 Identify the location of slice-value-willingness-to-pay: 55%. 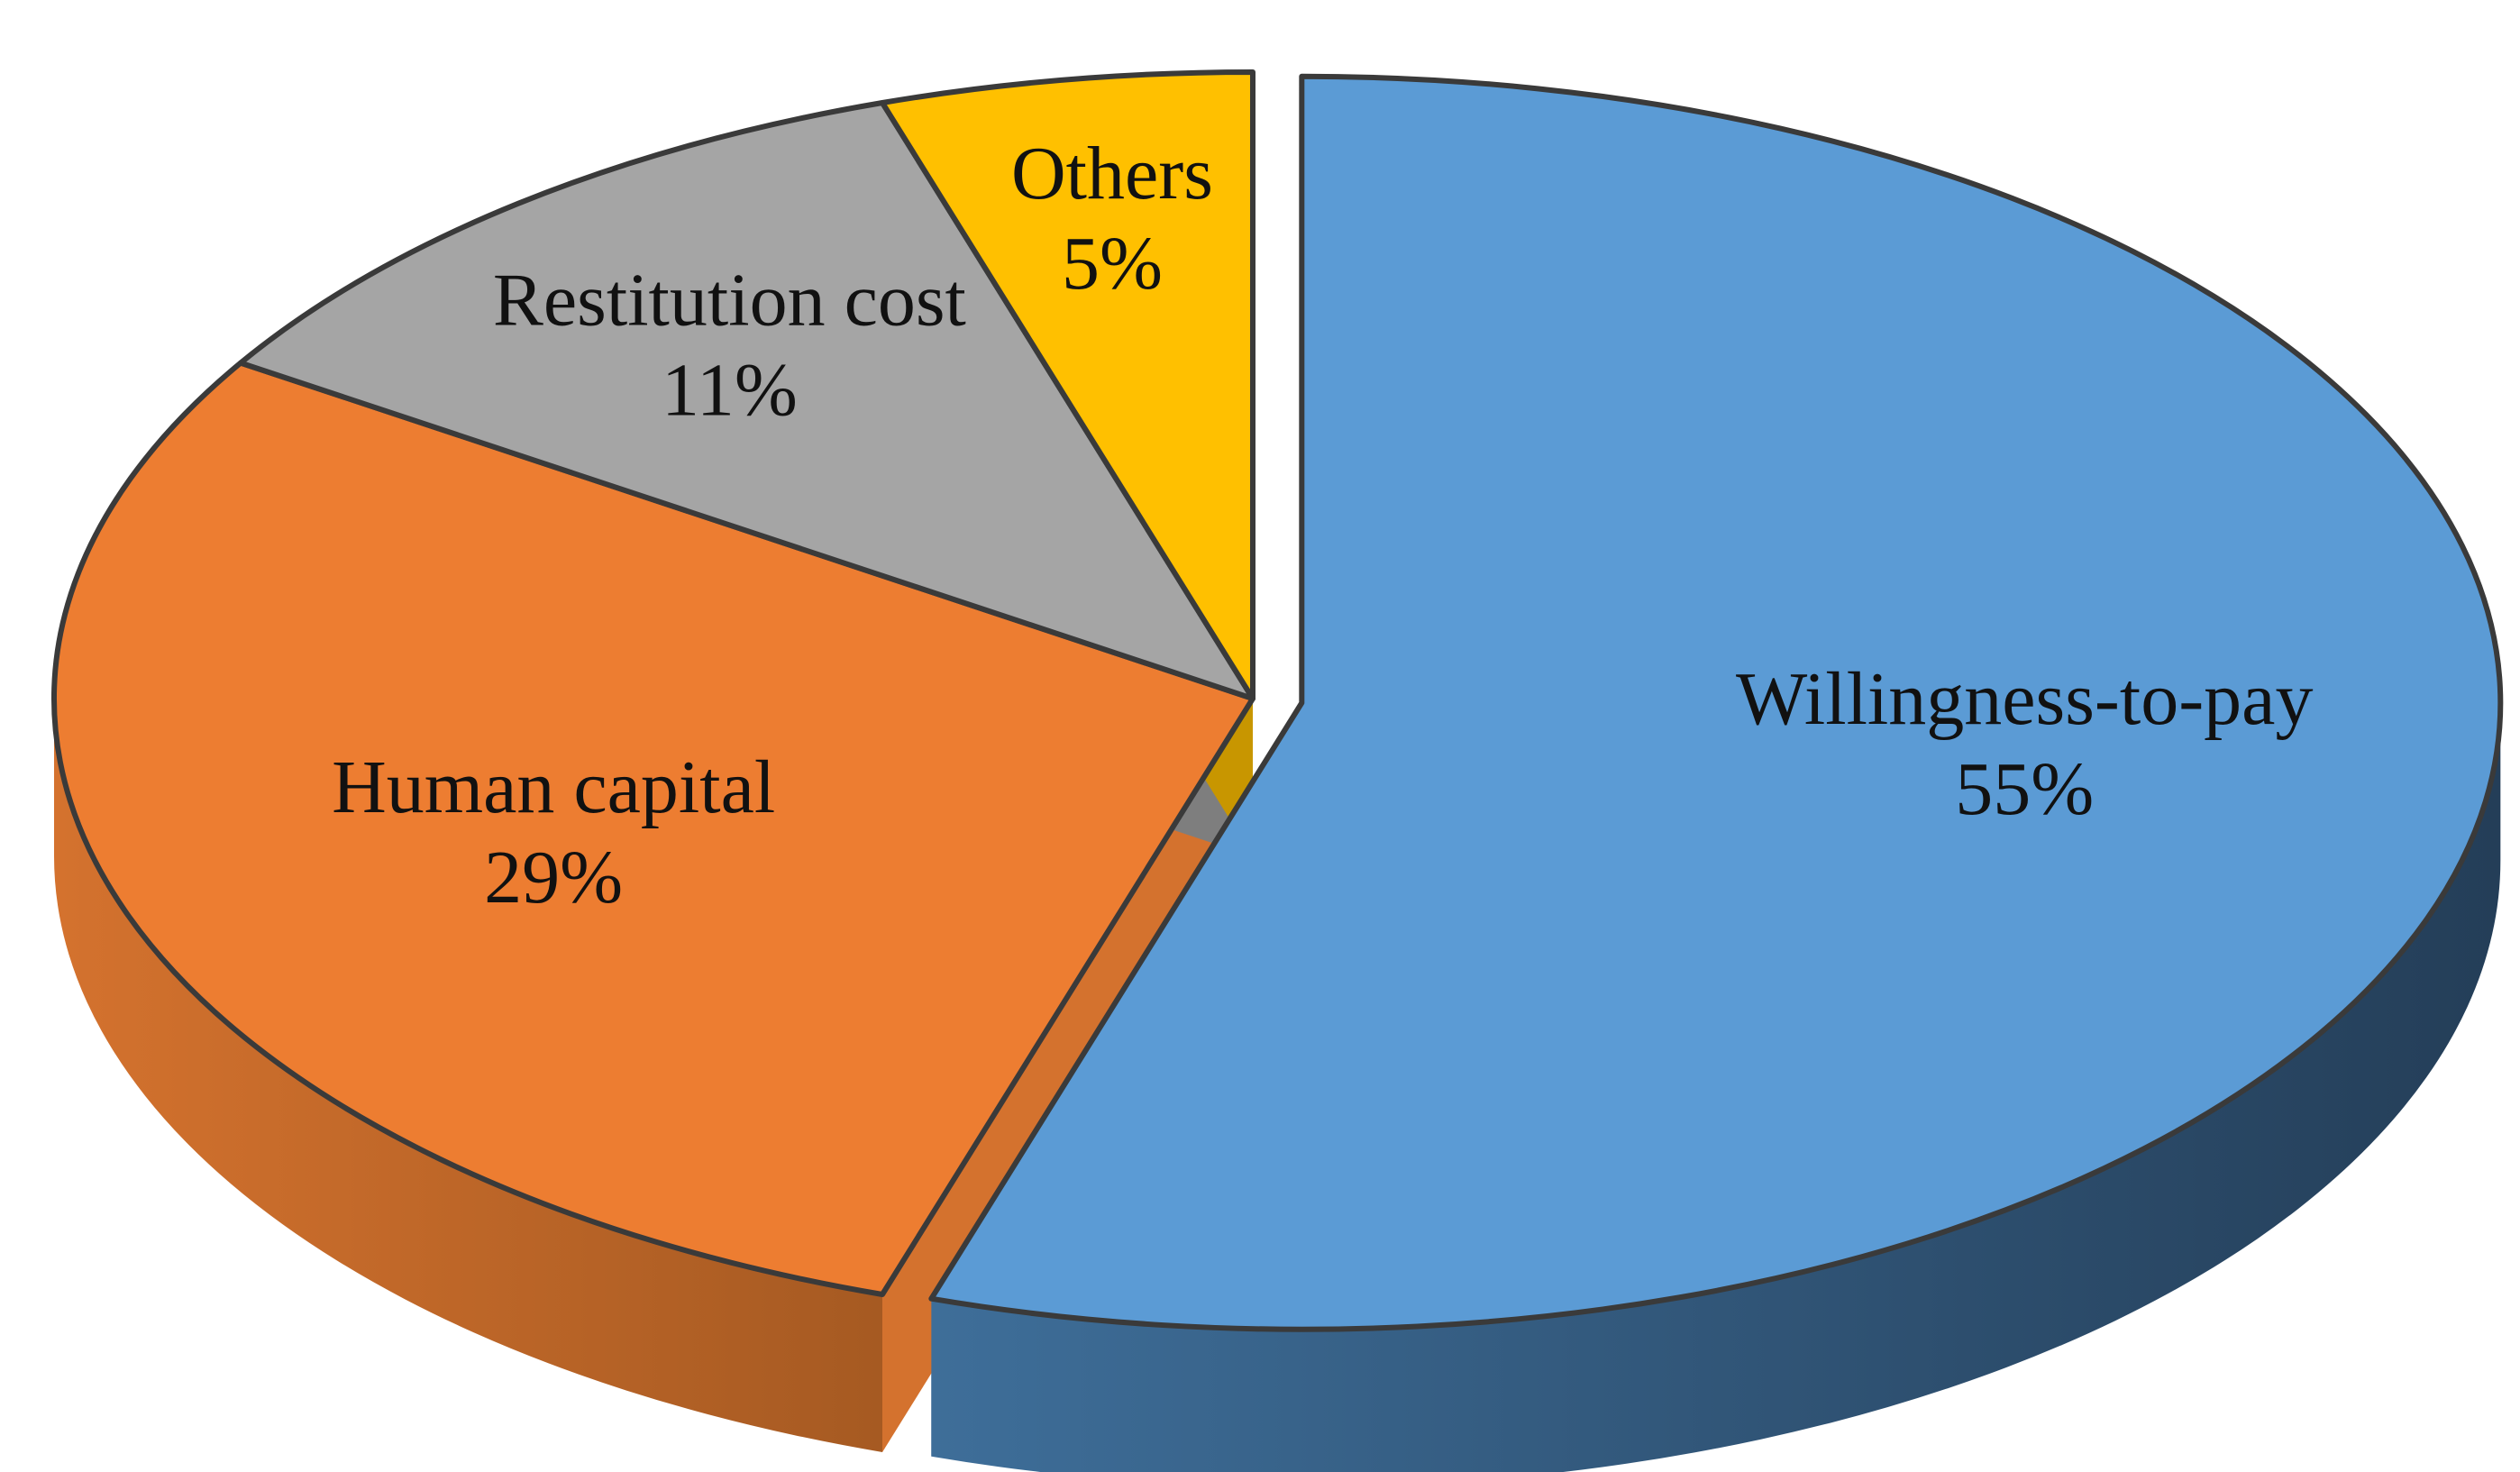
(2025, 789).